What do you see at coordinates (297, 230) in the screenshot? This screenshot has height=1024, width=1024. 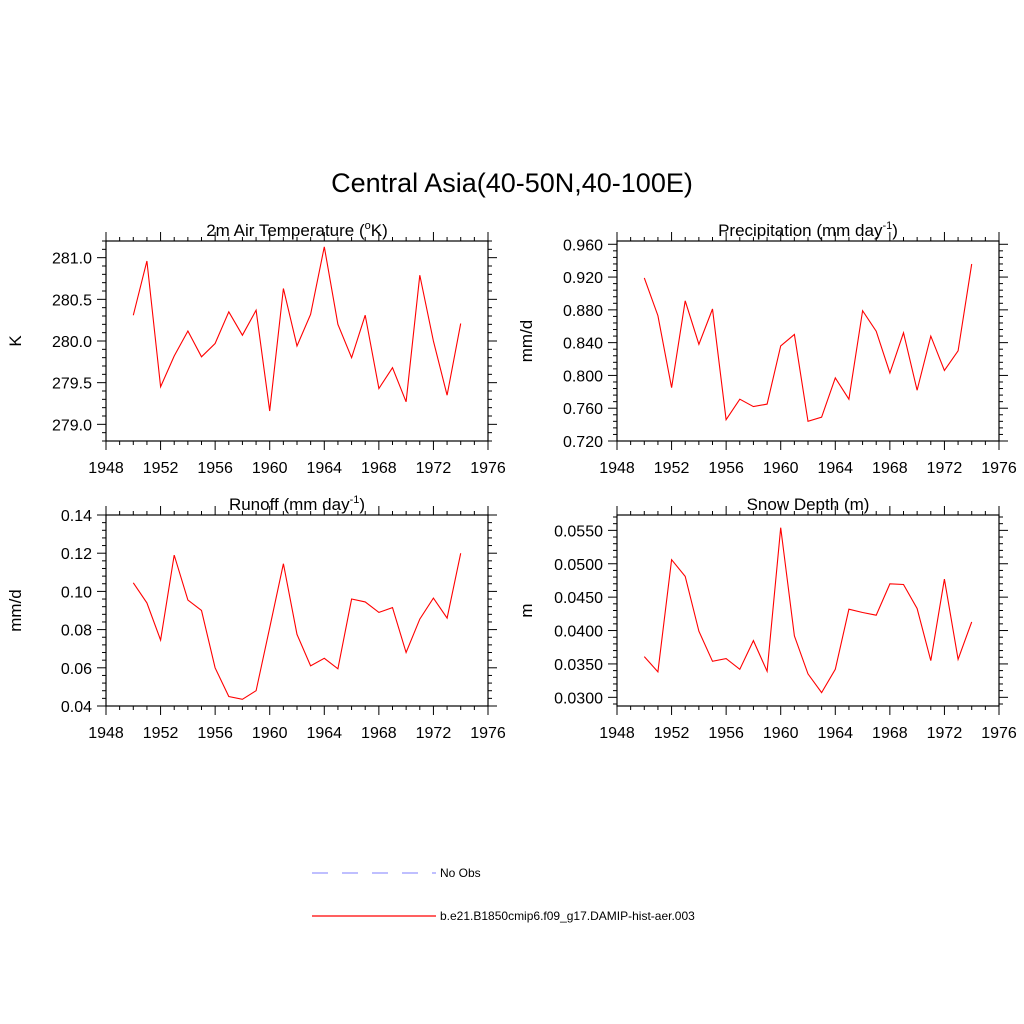 I see `panel-title: 2m Air Temperature (oK)` at bounding box center [297, 230].